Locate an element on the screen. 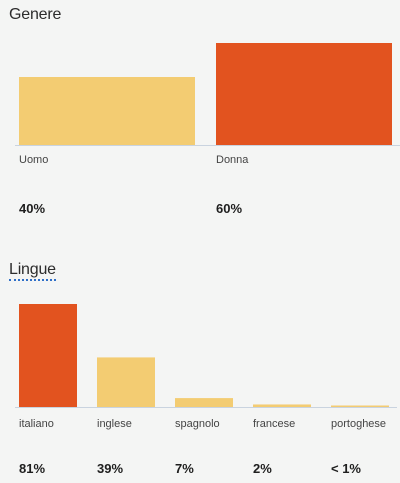 The image size is (400, 483). language-category-label: portoghese is located at coordinates (358, 424).